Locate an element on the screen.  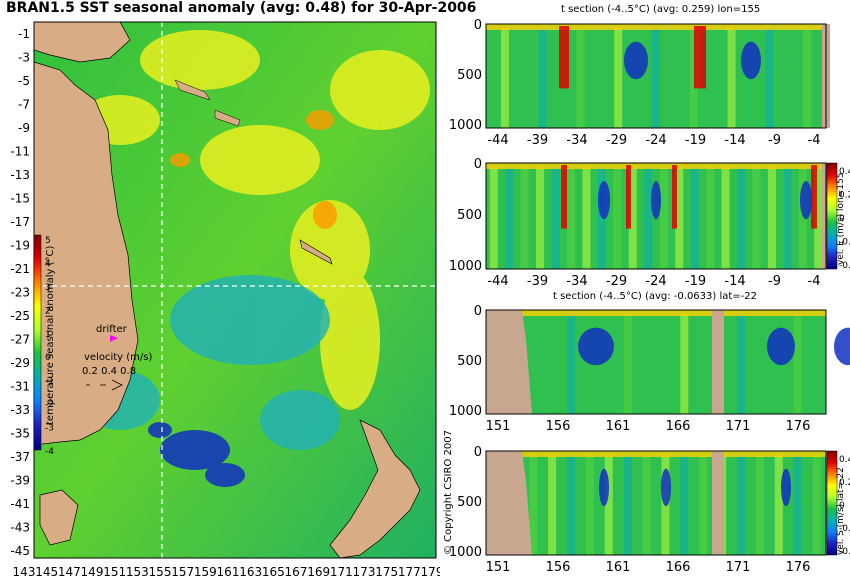
map-lat-tick-label: -7 is located at coordinates (24, 105).